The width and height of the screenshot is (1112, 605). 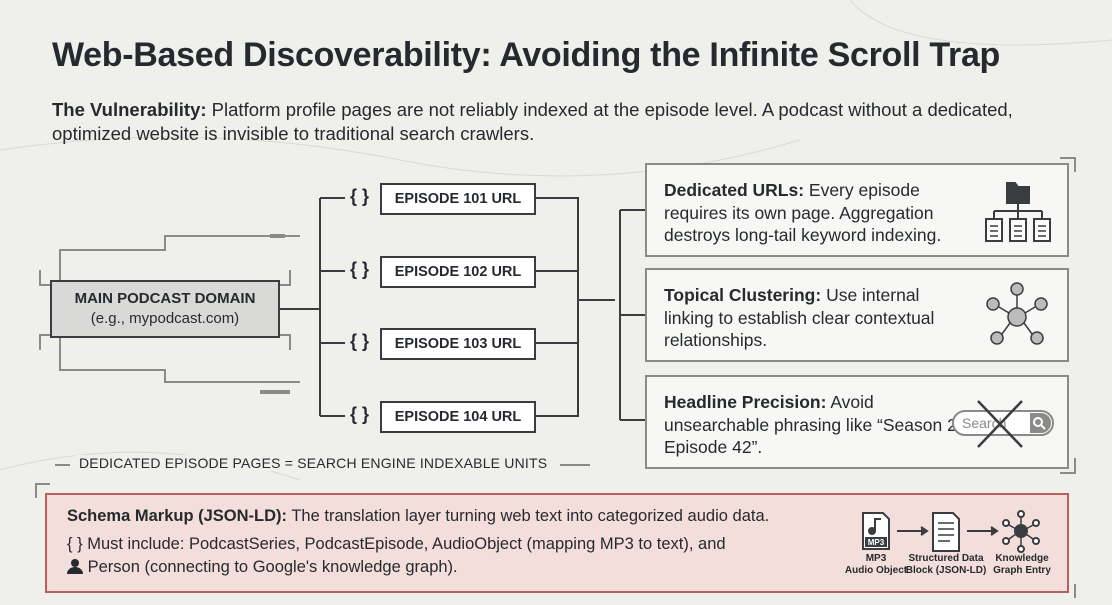 What do you see at coordinates (458, 417) in the screenshot?
I see `episode-box: EPISODE 104 URL` at bounding box center [458, 417].